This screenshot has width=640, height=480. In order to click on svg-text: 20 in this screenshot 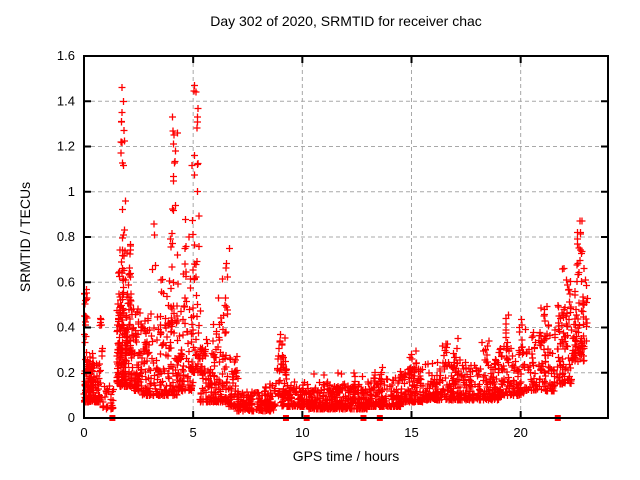, I will do `click(520, 432)`.